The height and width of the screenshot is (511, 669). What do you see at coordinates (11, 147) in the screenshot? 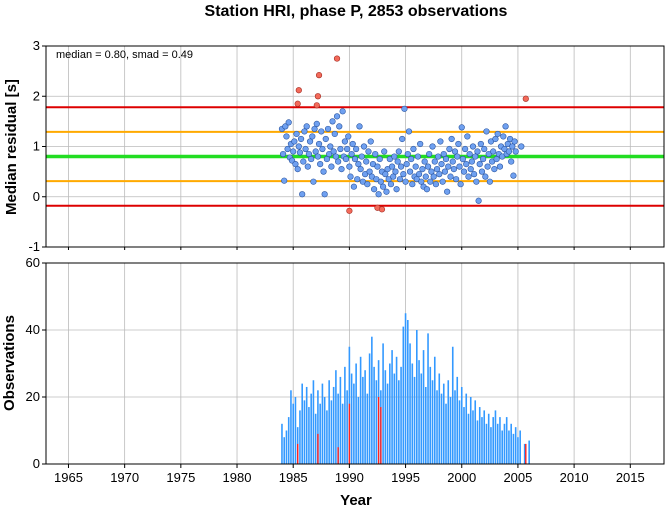
I see `residual-y-axis-label: Median residual [s]` at bounding box center [11, 147].